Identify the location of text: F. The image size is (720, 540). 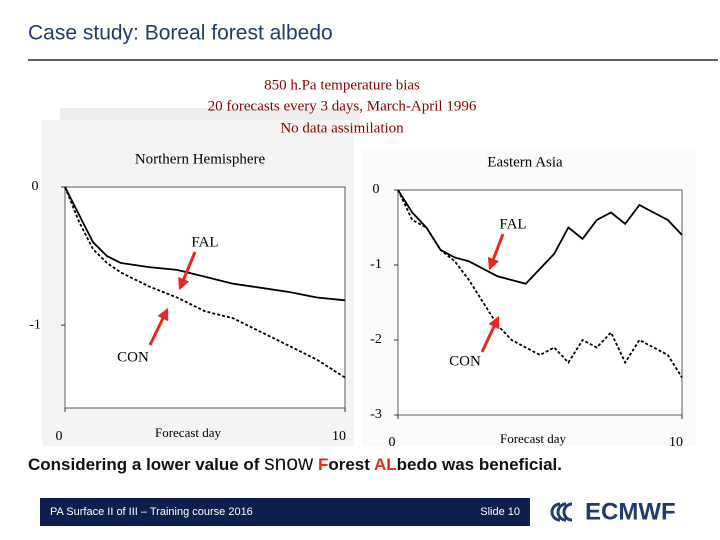
(323, 464).